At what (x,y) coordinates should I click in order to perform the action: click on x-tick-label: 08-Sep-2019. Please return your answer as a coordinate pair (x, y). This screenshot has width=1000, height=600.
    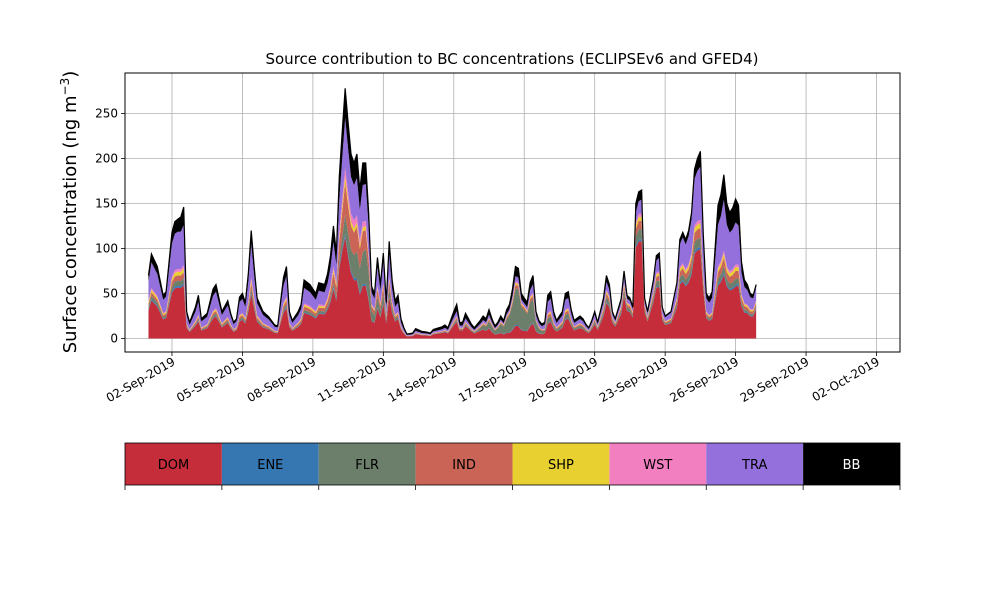
    Looking at the image, I should click on (282, 379).